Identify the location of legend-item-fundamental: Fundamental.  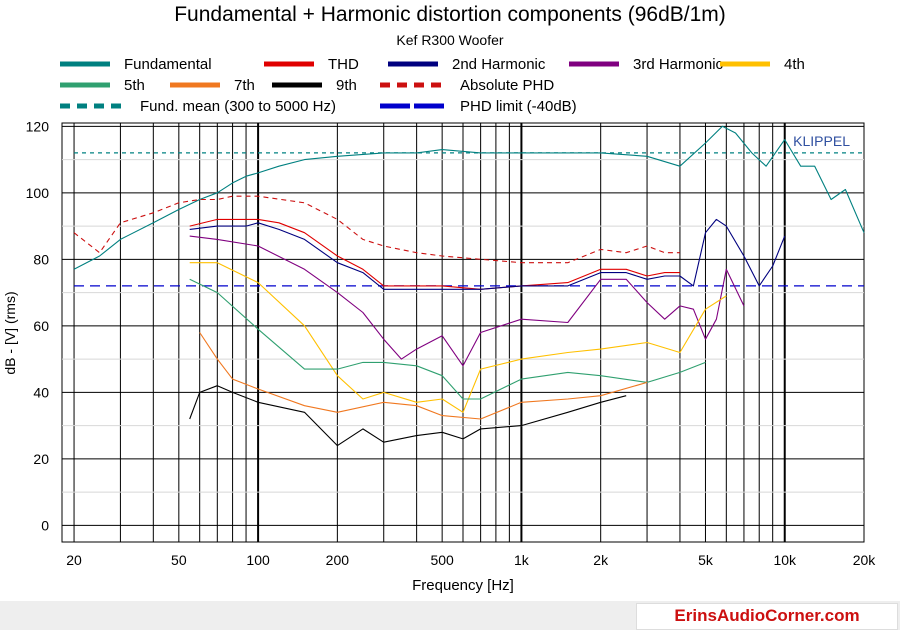
(136, 64).